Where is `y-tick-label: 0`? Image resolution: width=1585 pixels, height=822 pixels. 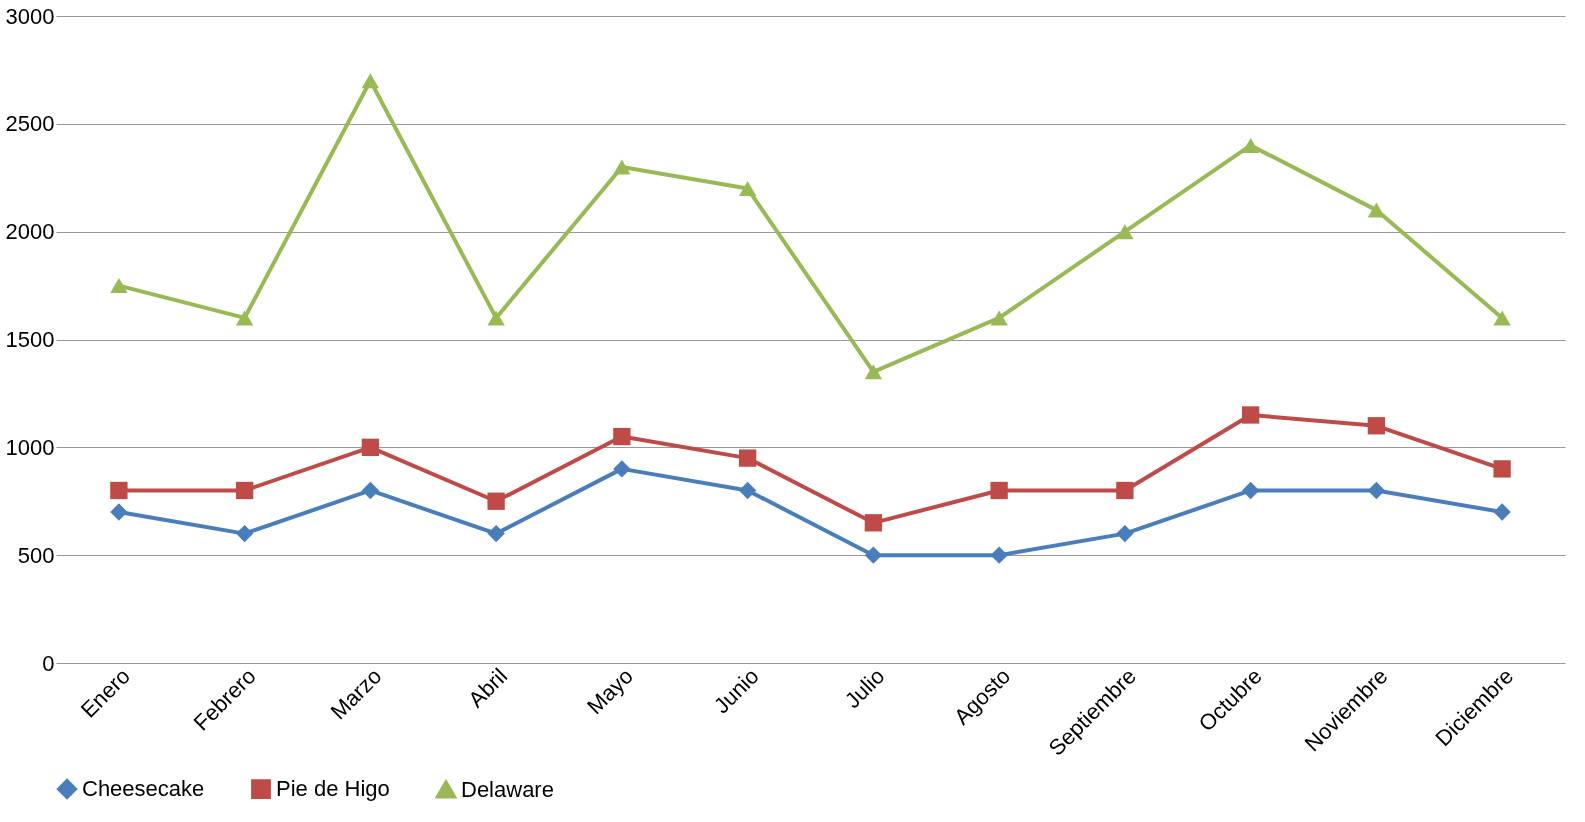
y-tick-label: 0 is located at coordinates (48, 663).